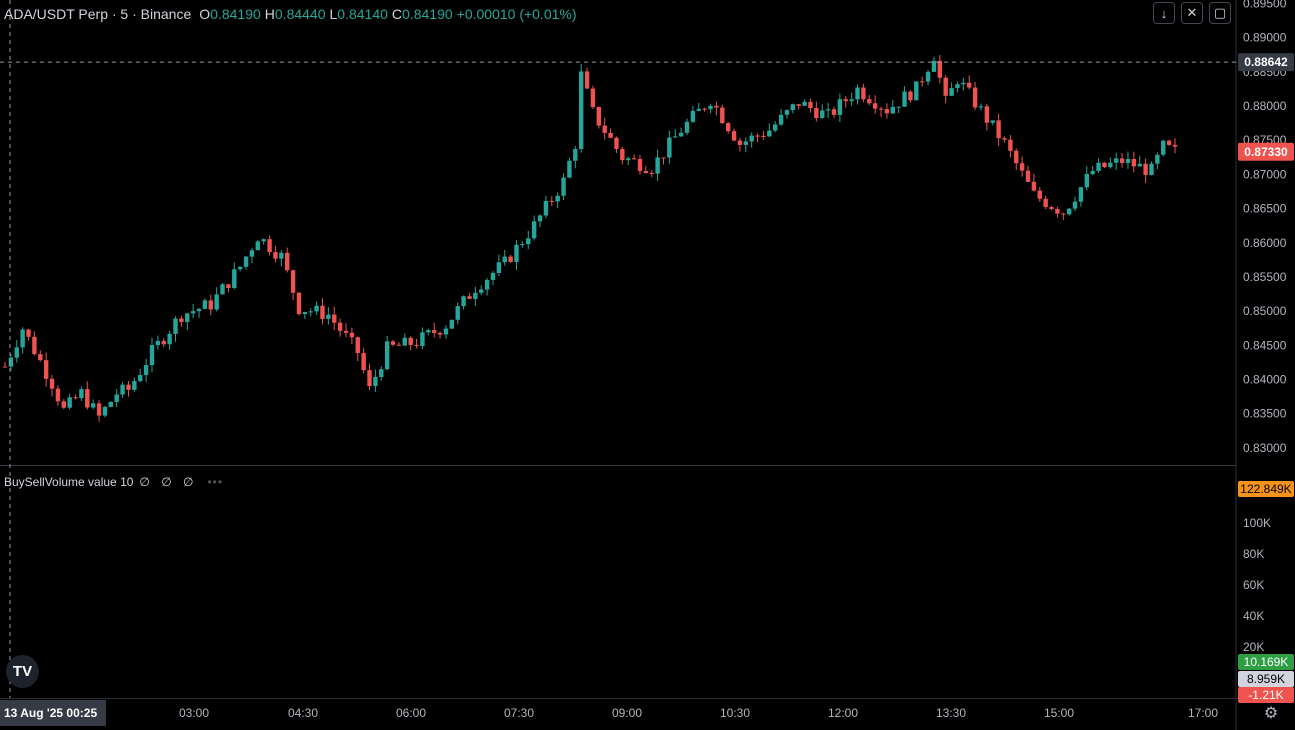 The width and height of the screenshot is (1295, 730). Describe the element at coordinates (1164, 13) in the screenshot. I see `arrow-down-icon: ↓` at that location.